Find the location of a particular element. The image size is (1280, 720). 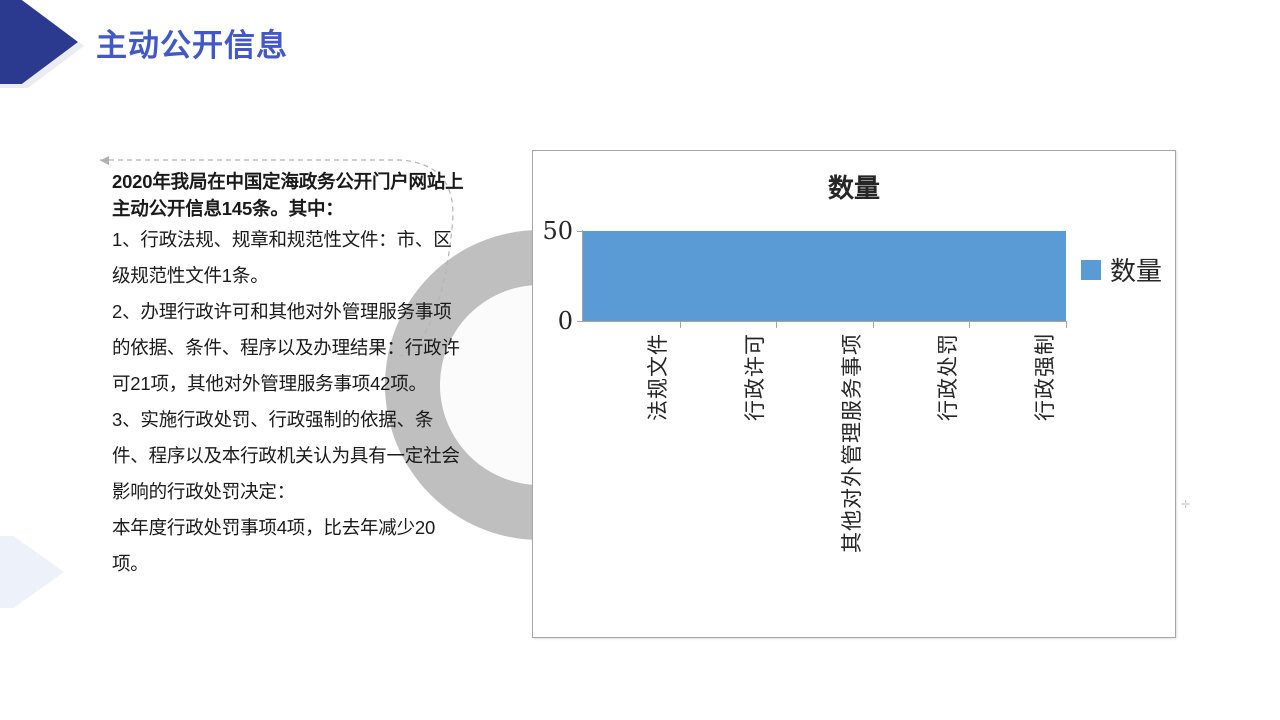

plot-area is located at coordinates (824, 276).